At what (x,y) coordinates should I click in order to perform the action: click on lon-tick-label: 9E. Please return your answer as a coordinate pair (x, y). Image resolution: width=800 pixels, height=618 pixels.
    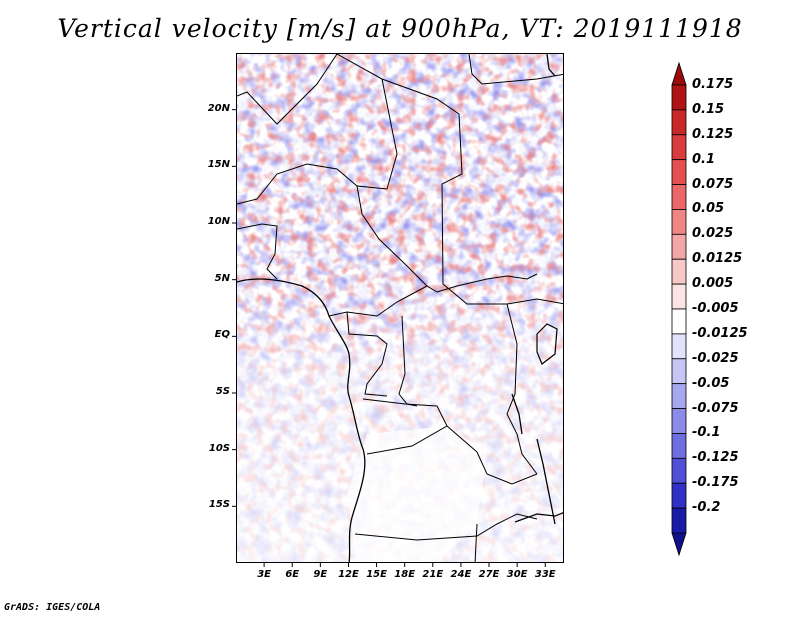
    Looking at the image, I should click on (320, 574).